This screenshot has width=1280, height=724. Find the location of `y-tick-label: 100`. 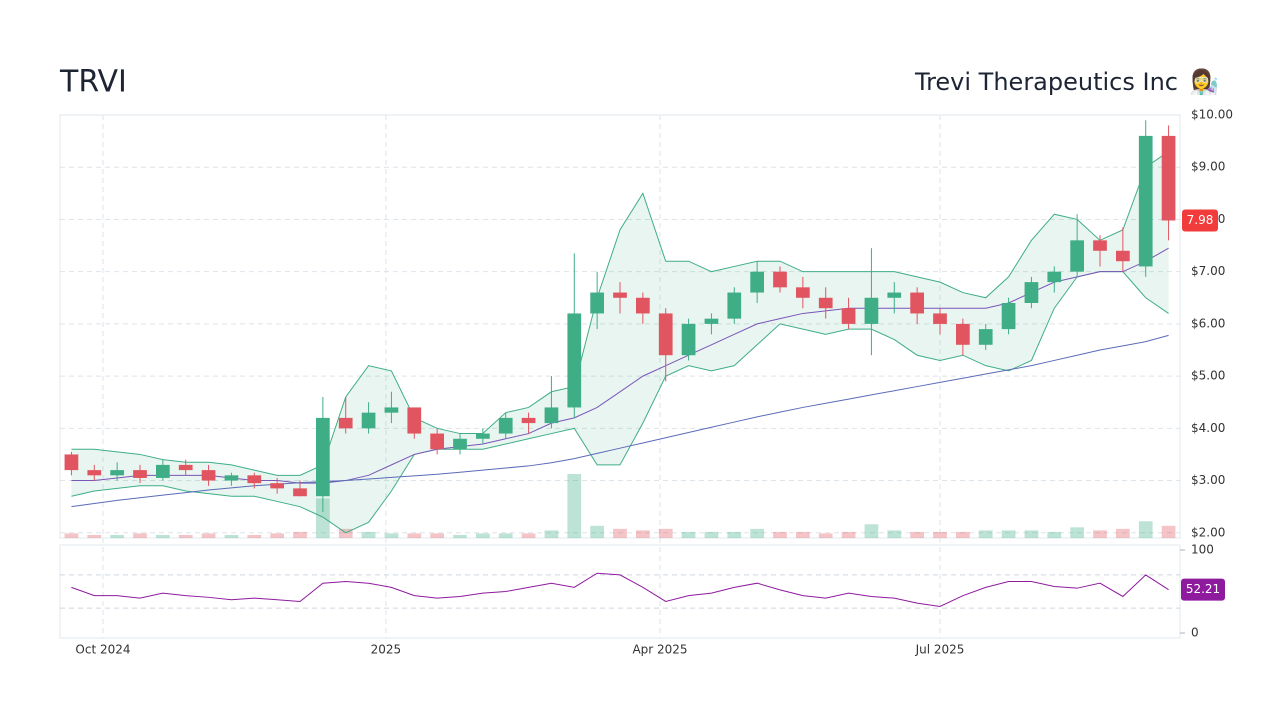

y-tick-label: 100 is located at coordinates (1202, 549).